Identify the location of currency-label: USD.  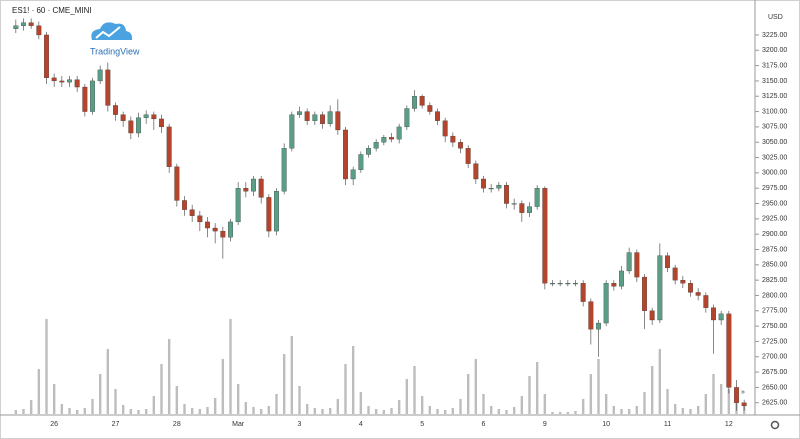
(775, 17).